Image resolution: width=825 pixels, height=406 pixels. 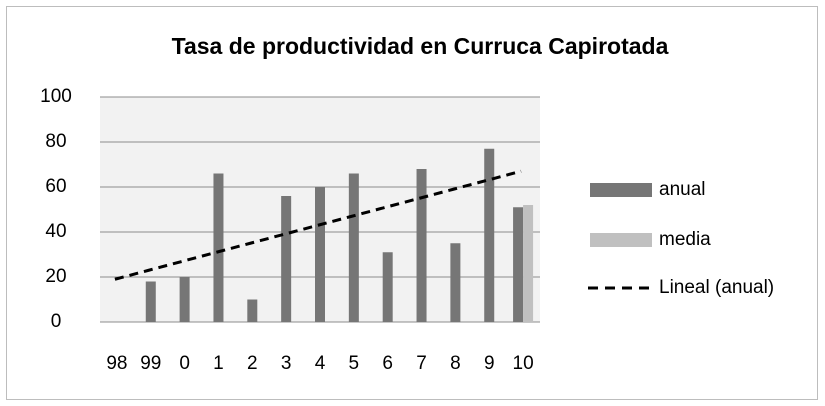 I want to click on x-tick-label: 5, so click(x=354, y=363).